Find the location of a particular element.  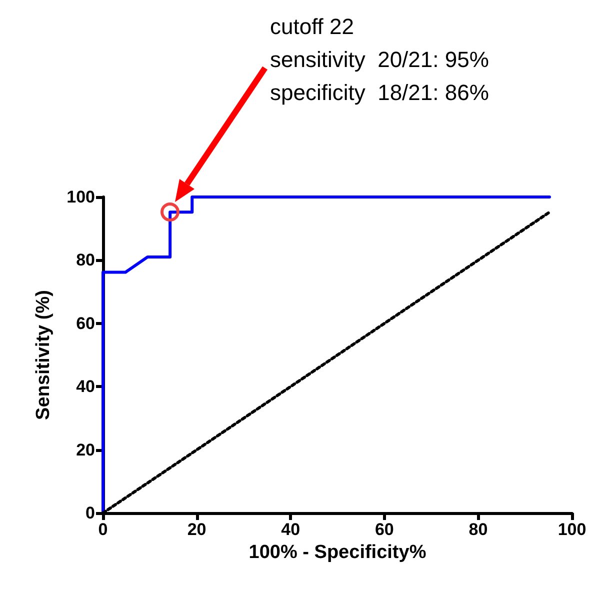

x-tick-label: 80 is located at coordinates (478, 529).